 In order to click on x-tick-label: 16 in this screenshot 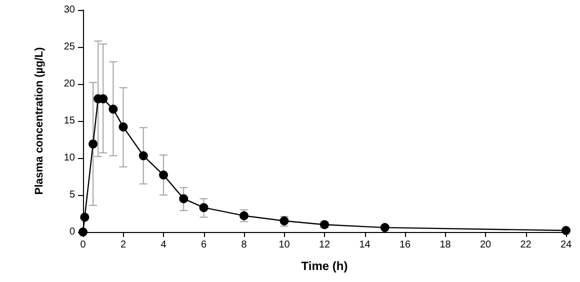, I will do `click(405, 245)`.